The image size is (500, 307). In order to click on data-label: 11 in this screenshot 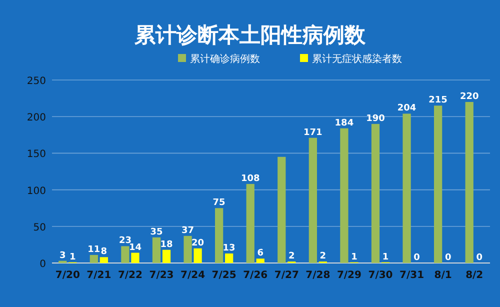, I will do `click(94, 249)`.